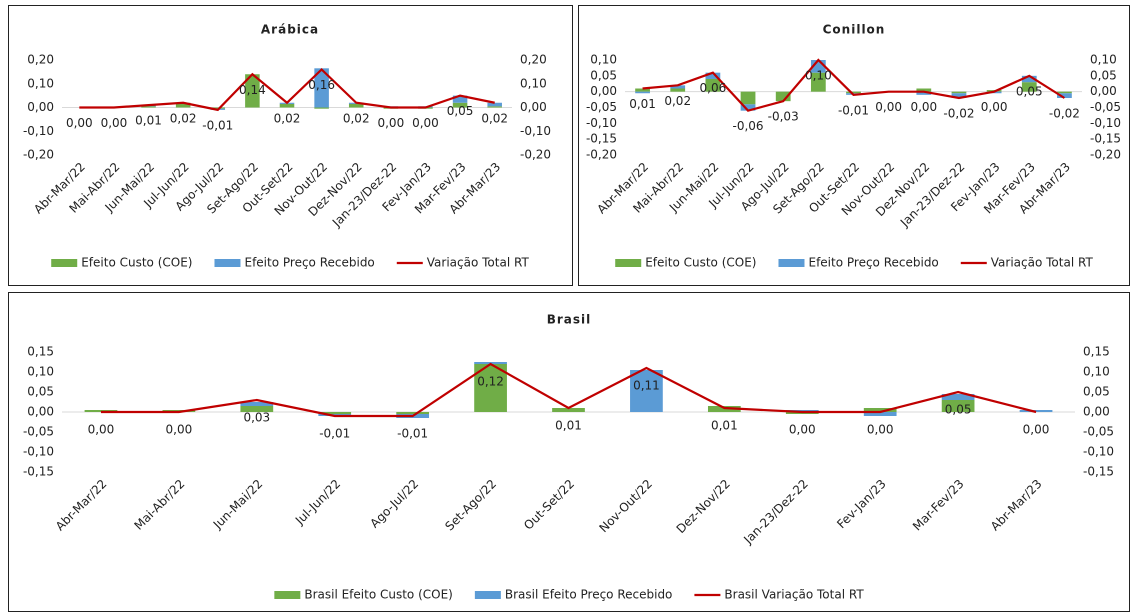 Image resolution: width=1134 pixels, height=614 pixels. What do you see at coordinates (256, 418) in the screenshot?
I see `data-label: 0,03` at bounding box center [256, 418].